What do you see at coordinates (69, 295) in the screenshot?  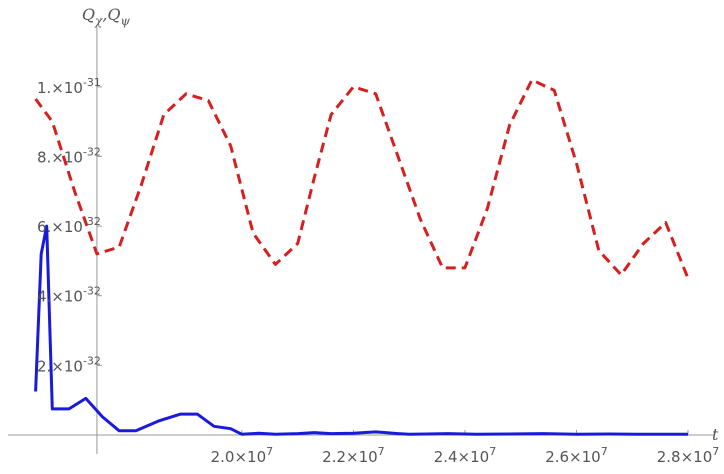 I see `y-tick-label: 4.×10-32` at bounding box center [69, 295].